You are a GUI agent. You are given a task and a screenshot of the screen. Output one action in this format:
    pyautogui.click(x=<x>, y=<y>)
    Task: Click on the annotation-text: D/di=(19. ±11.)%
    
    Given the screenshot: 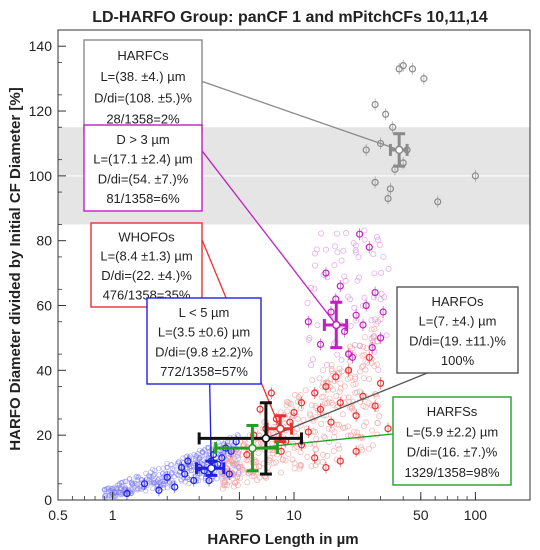 What is the action you would take?
    pyautogui.click(x=457, y=340)
    